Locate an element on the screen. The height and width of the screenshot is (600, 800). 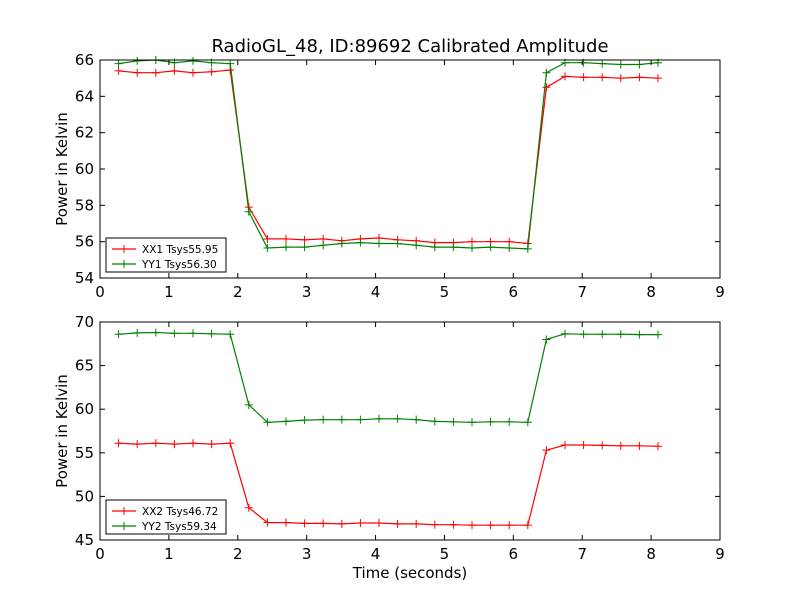
y-tick-label: 66 is located at coordinates (84, 60).